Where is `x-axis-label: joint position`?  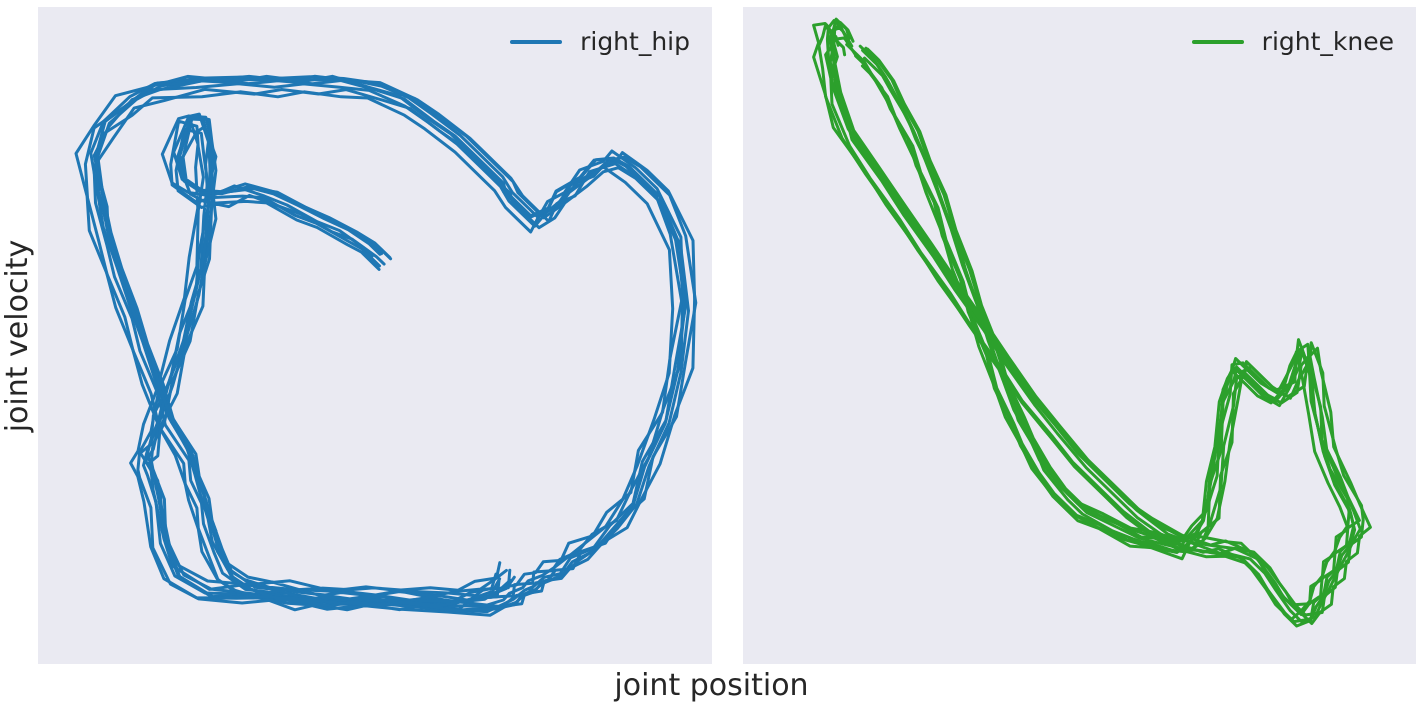 x-axis-label: joint position is located at coordinates (711, 685).